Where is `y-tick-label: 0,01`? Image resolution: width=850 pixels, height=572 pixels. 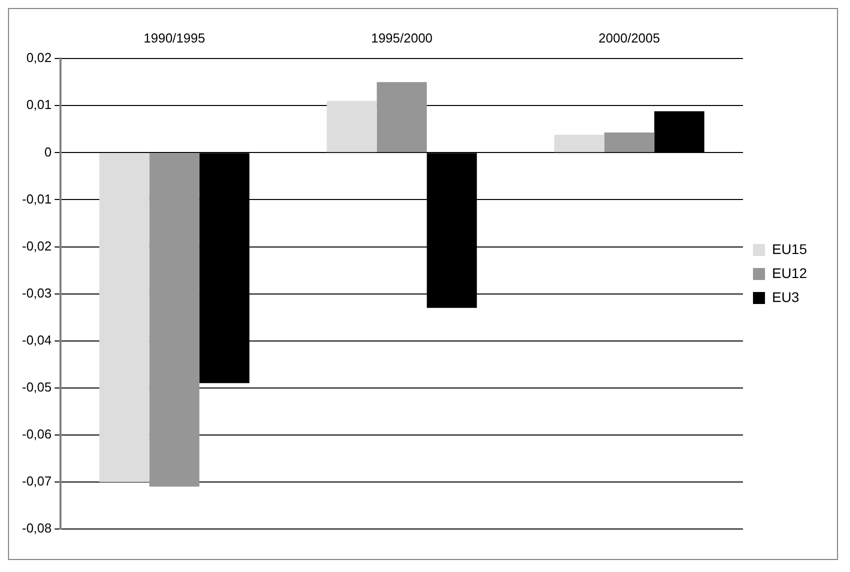
y-tick-label: 0,01 is located at coordinates (39, 104).